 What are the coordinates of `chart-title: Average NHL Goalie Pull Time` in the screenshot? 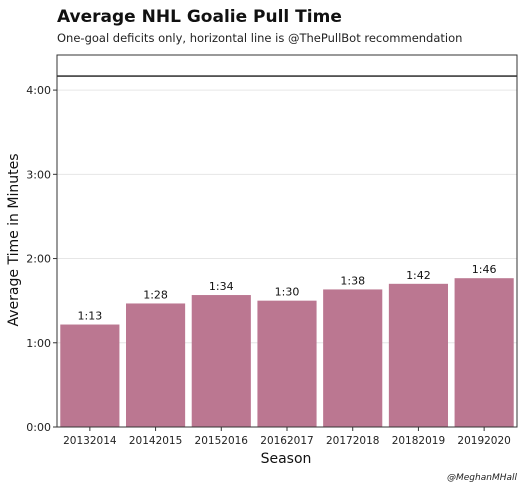 It's located at (199, 17).